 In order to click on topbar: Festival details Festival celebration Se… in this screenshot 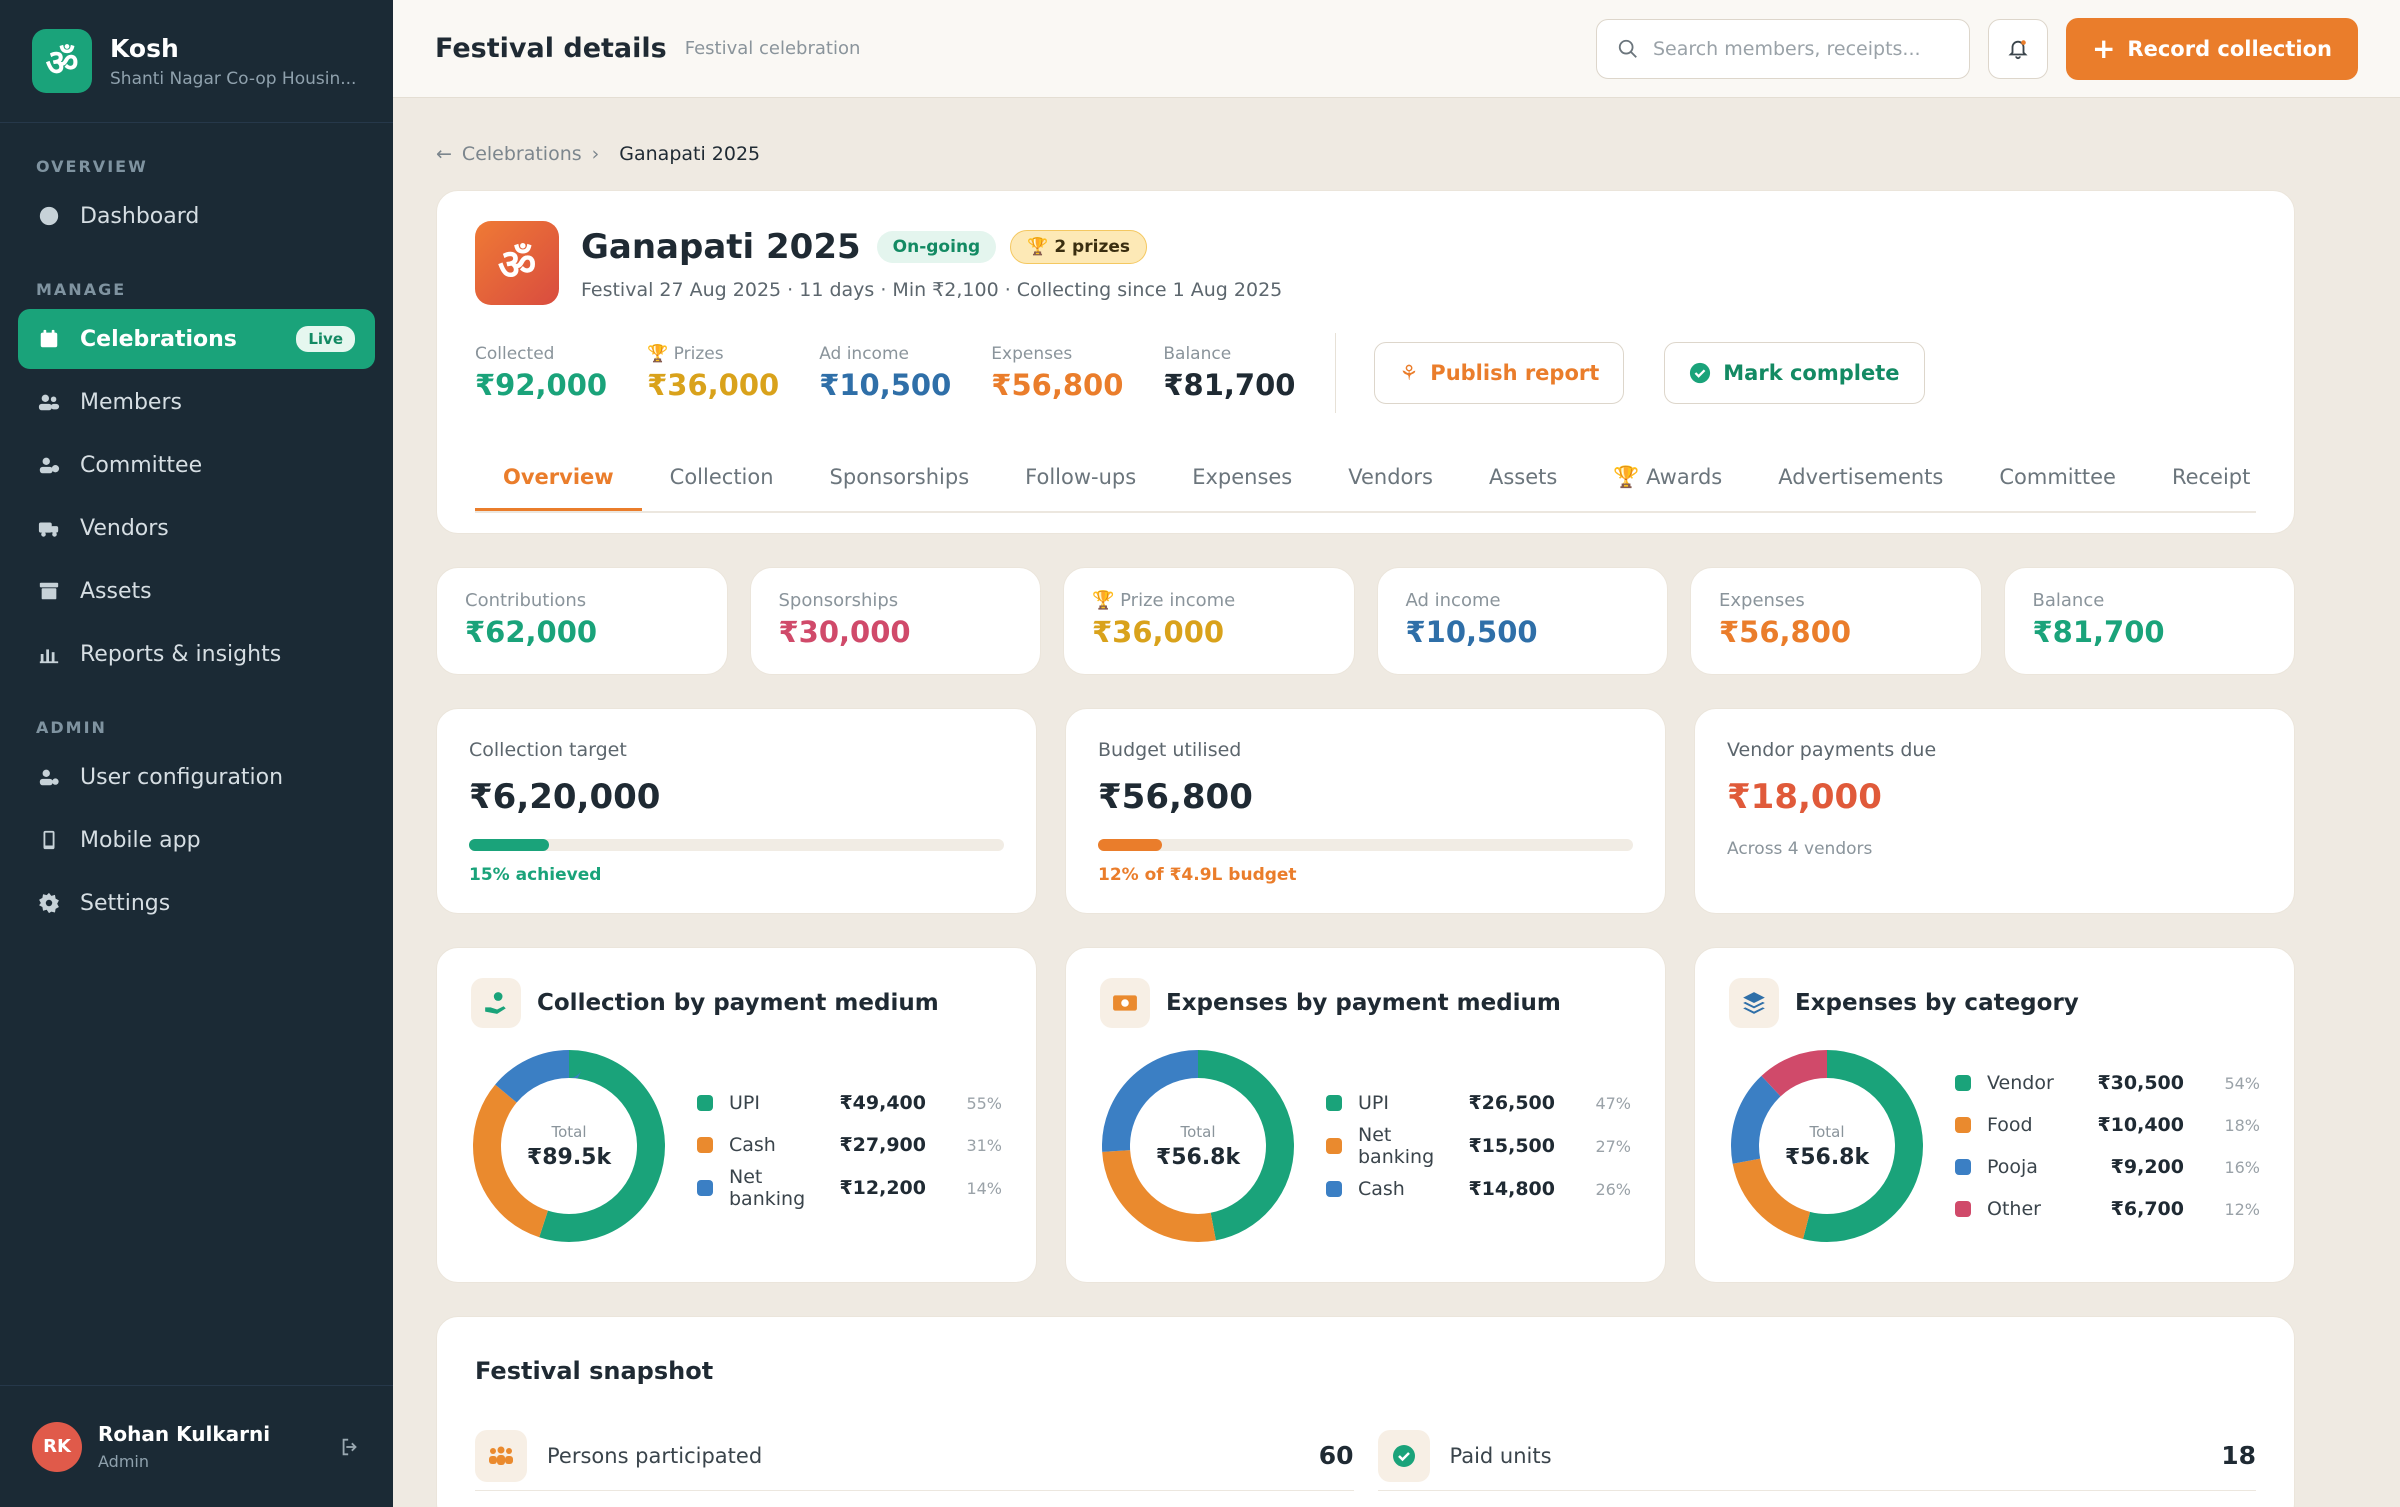, I will do `click(1396, 49)`.